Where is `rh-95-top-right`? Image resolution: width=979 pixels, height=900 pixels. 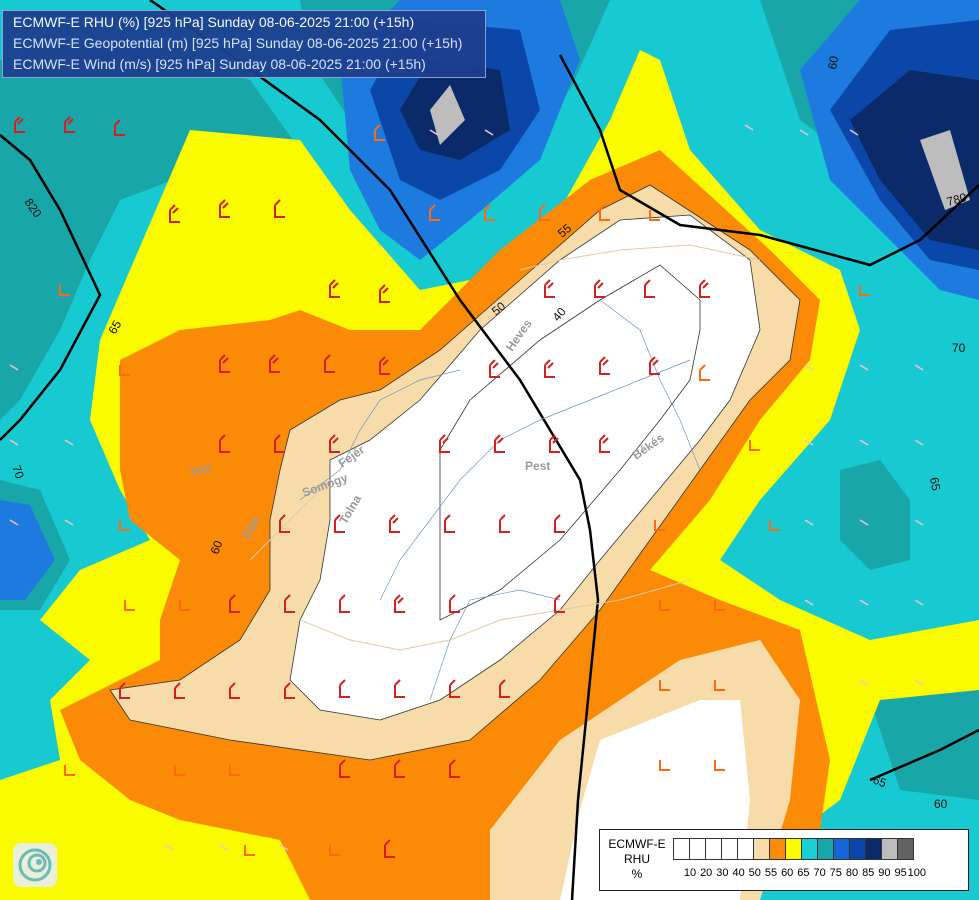
rh-95-top-right is located at coordinates (945, 170).